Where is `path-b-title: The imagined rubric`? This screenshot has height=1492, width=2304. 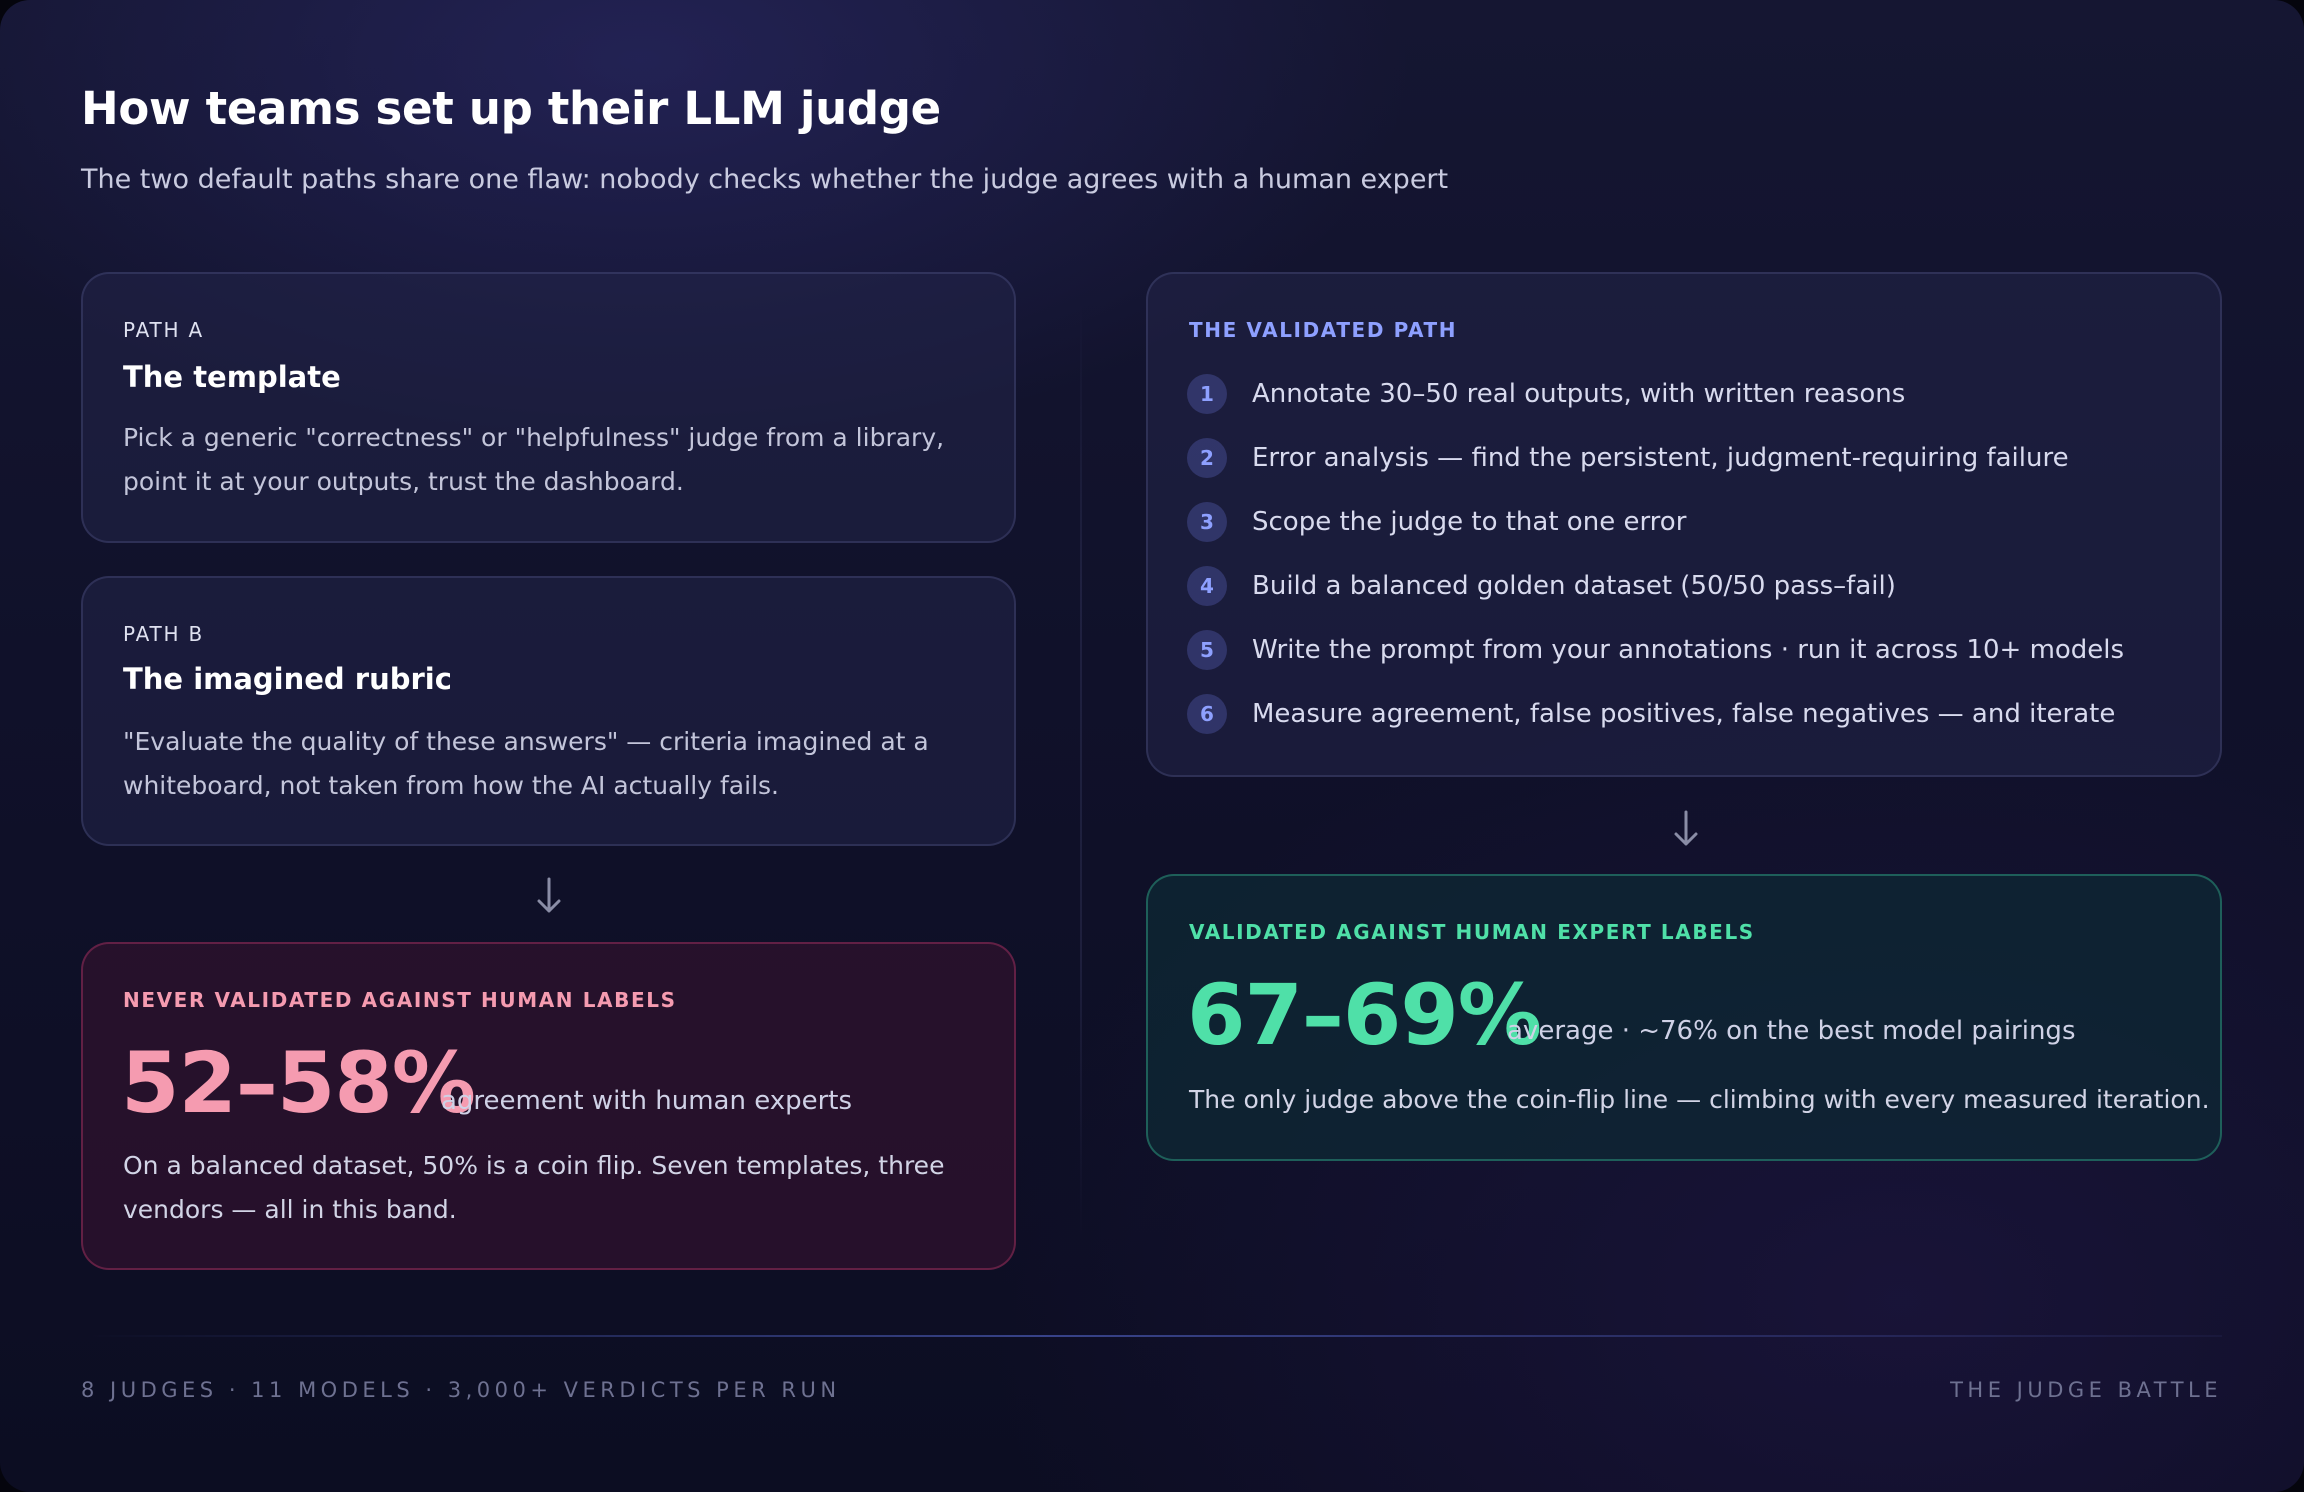
path-b-title: The imagined rubric is located at coordinates (287, 679).